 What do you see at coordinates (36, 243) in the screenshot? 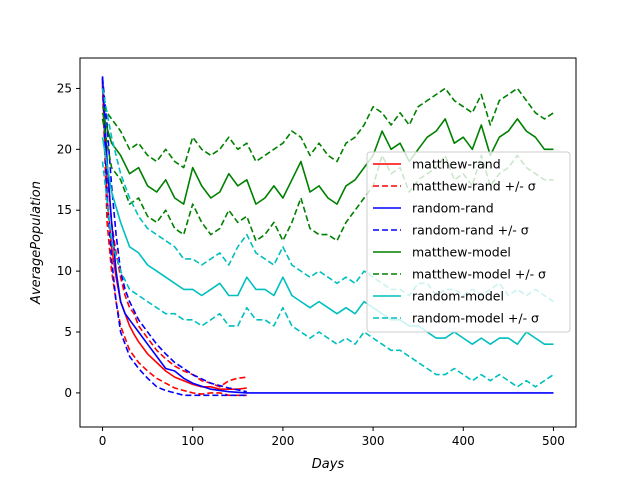
I see `y-axis-label: AveragePopulation` at bounding box center [36, 243].